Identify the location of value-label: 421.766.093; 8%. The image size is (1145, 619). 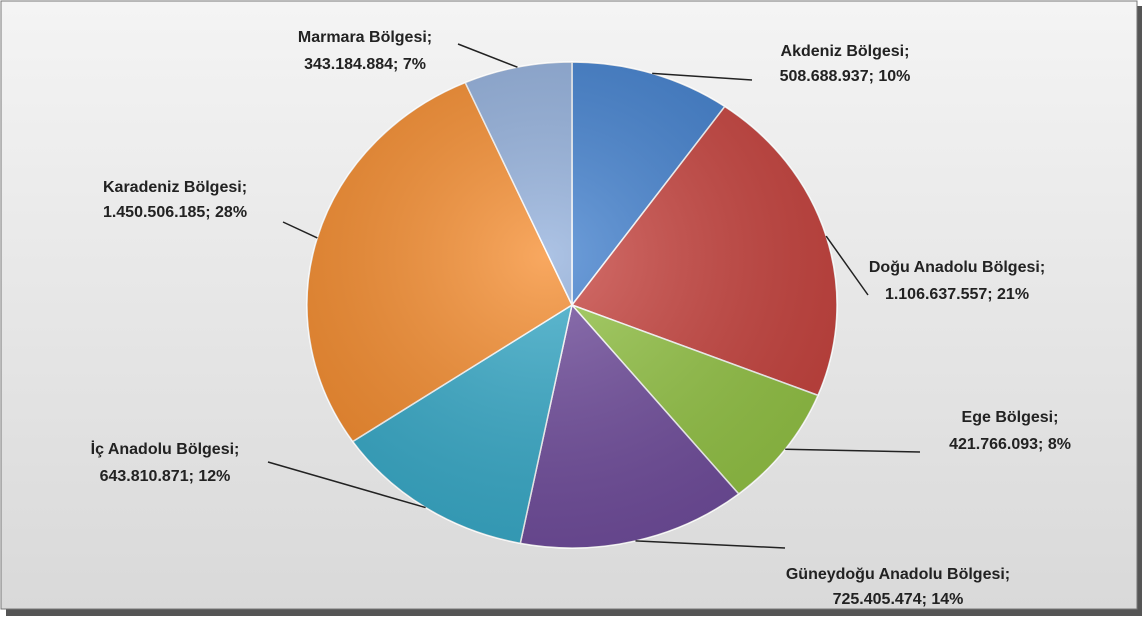
(1010, 444).